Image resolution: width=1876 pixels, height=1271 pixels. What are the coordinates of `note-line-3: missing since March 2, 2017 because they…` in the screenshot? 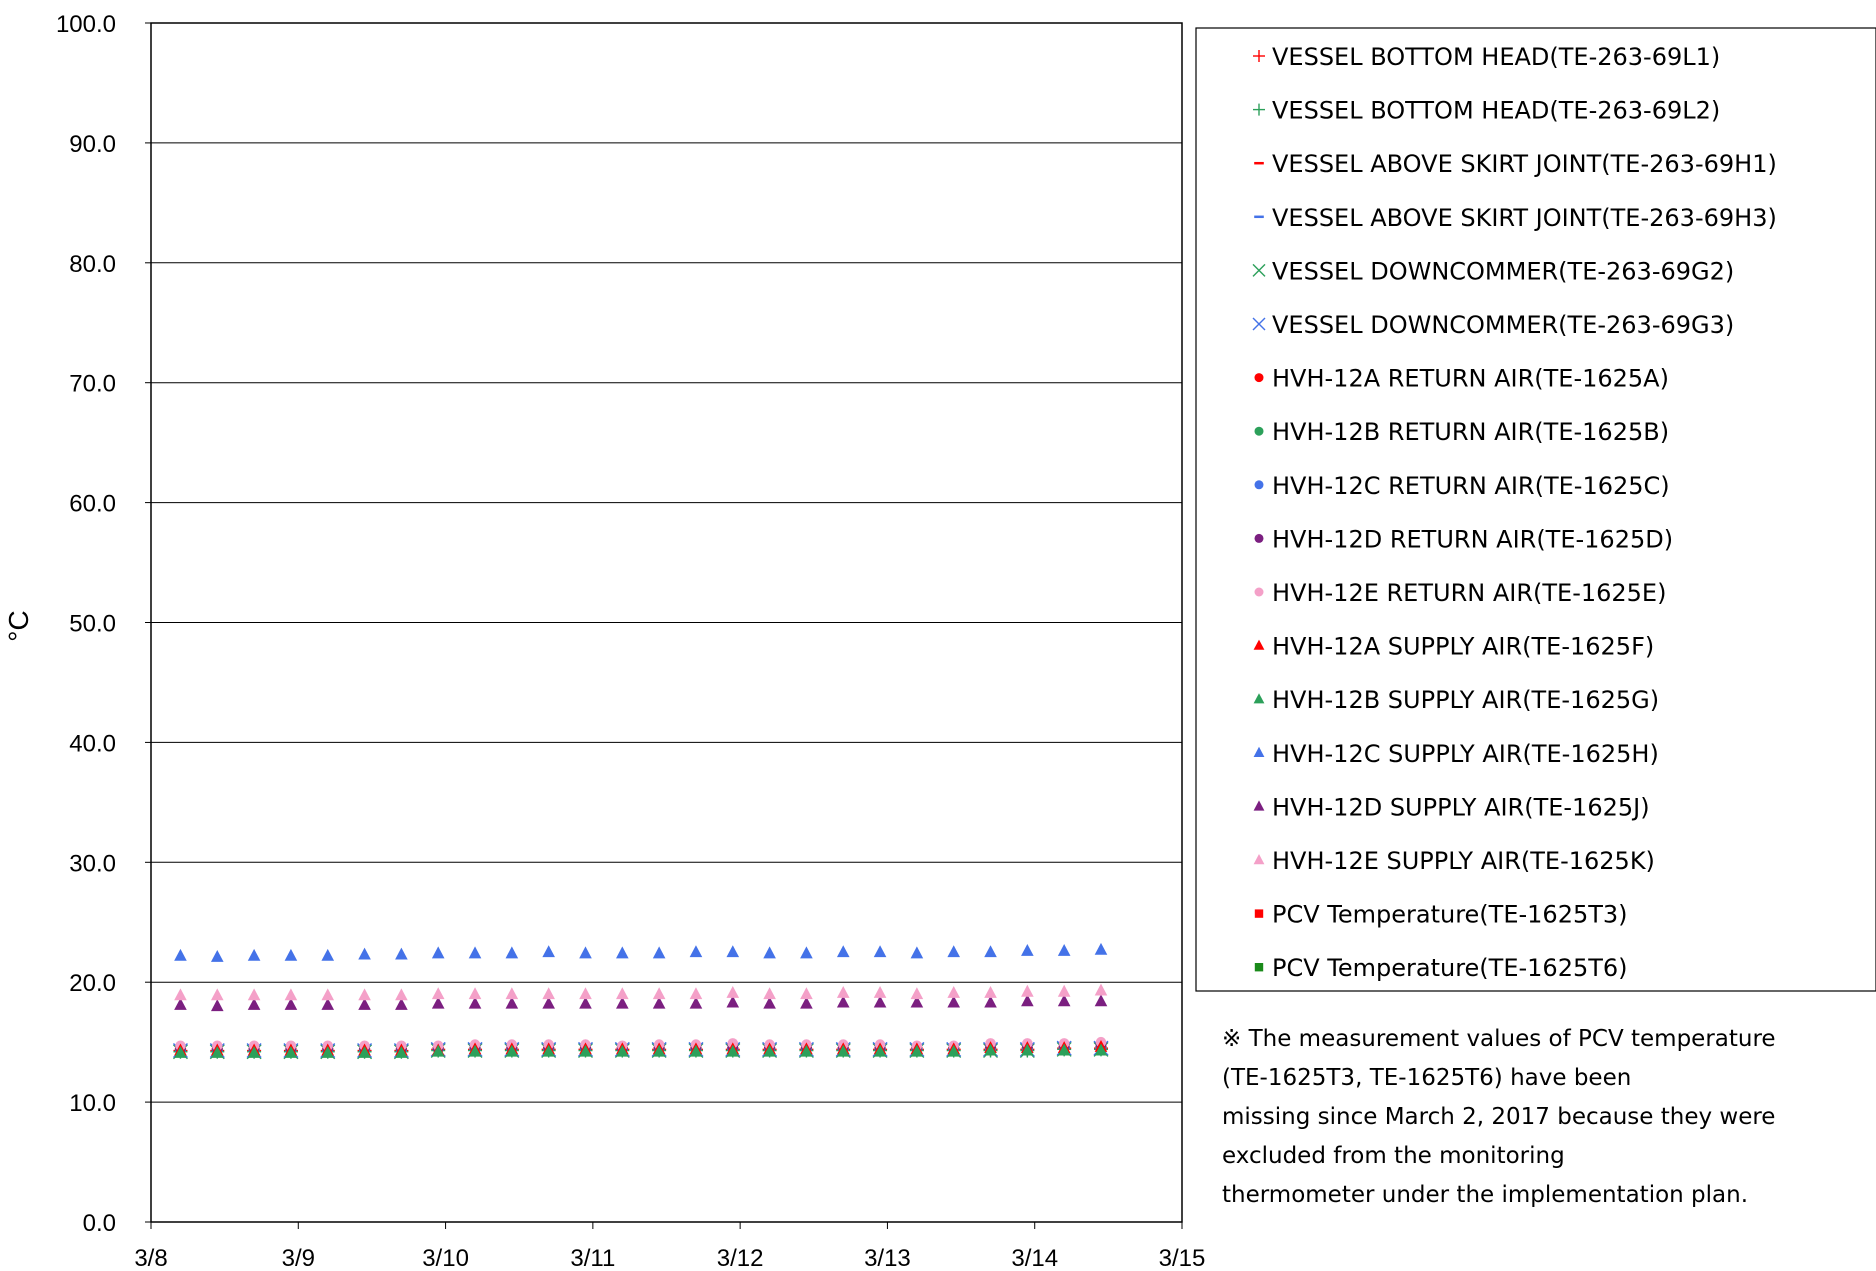 It's located at (1499, 1117).